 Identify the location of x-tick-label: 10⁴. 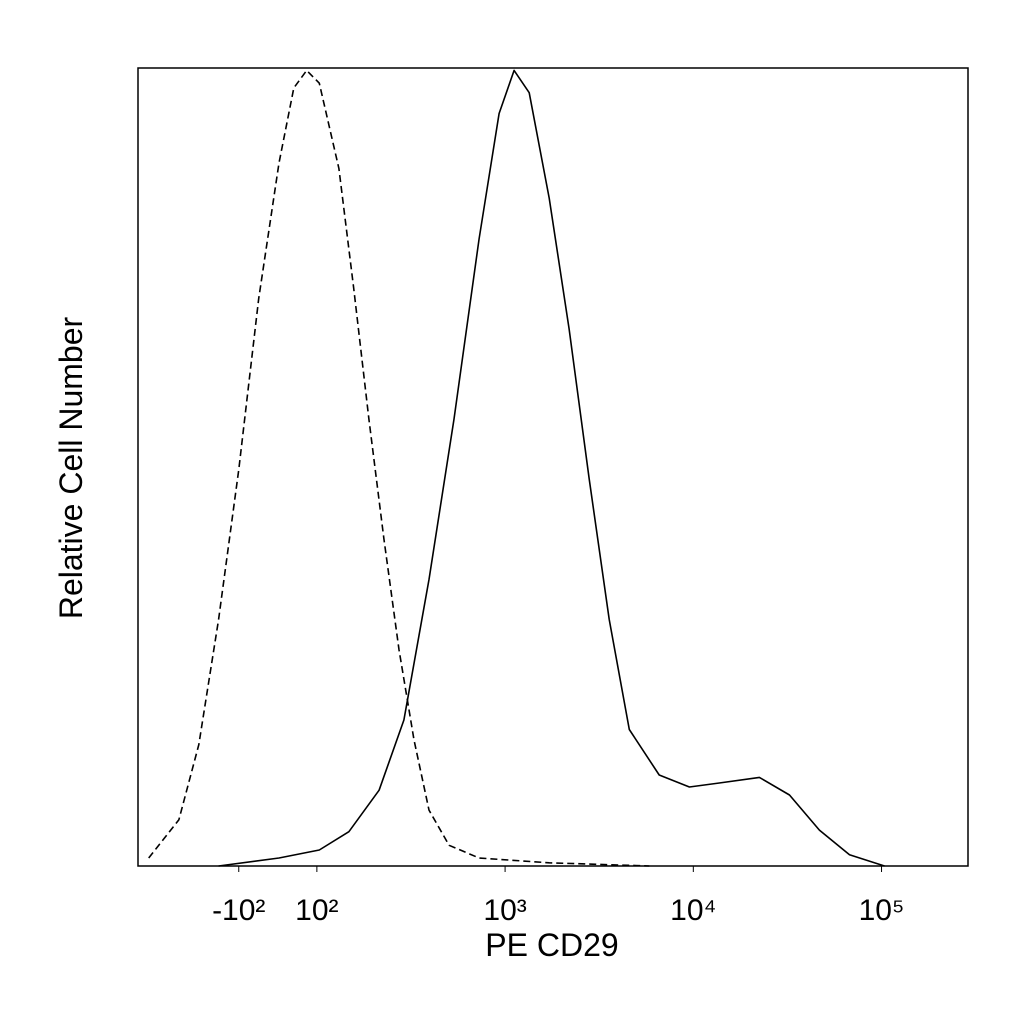
(693, 910).